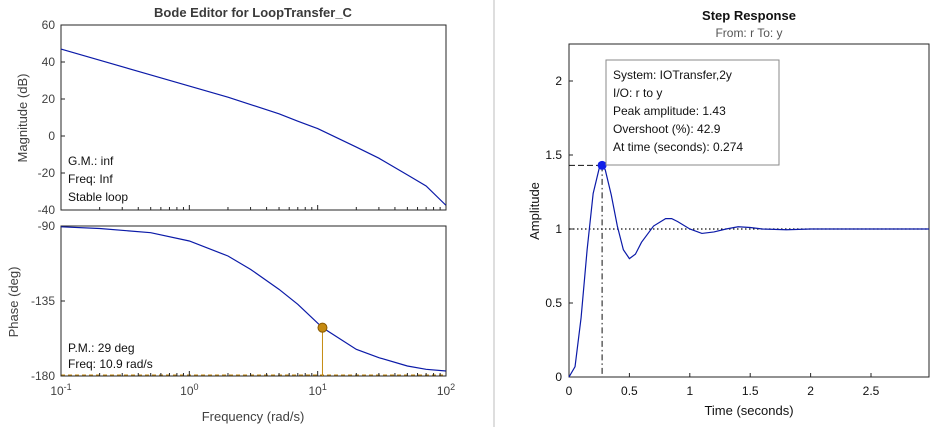 The height and width of the screenshot is (432, 941). I want to click on datatip-peak-amplitude: Peak amplitude: 1.43, so click(669, 111).